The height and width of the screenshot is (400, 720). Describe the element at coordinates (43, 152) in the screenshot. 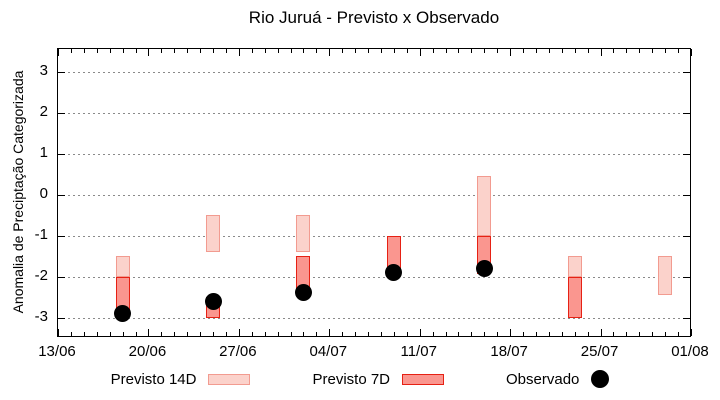

I see `y-tick-label: 1` at that location.